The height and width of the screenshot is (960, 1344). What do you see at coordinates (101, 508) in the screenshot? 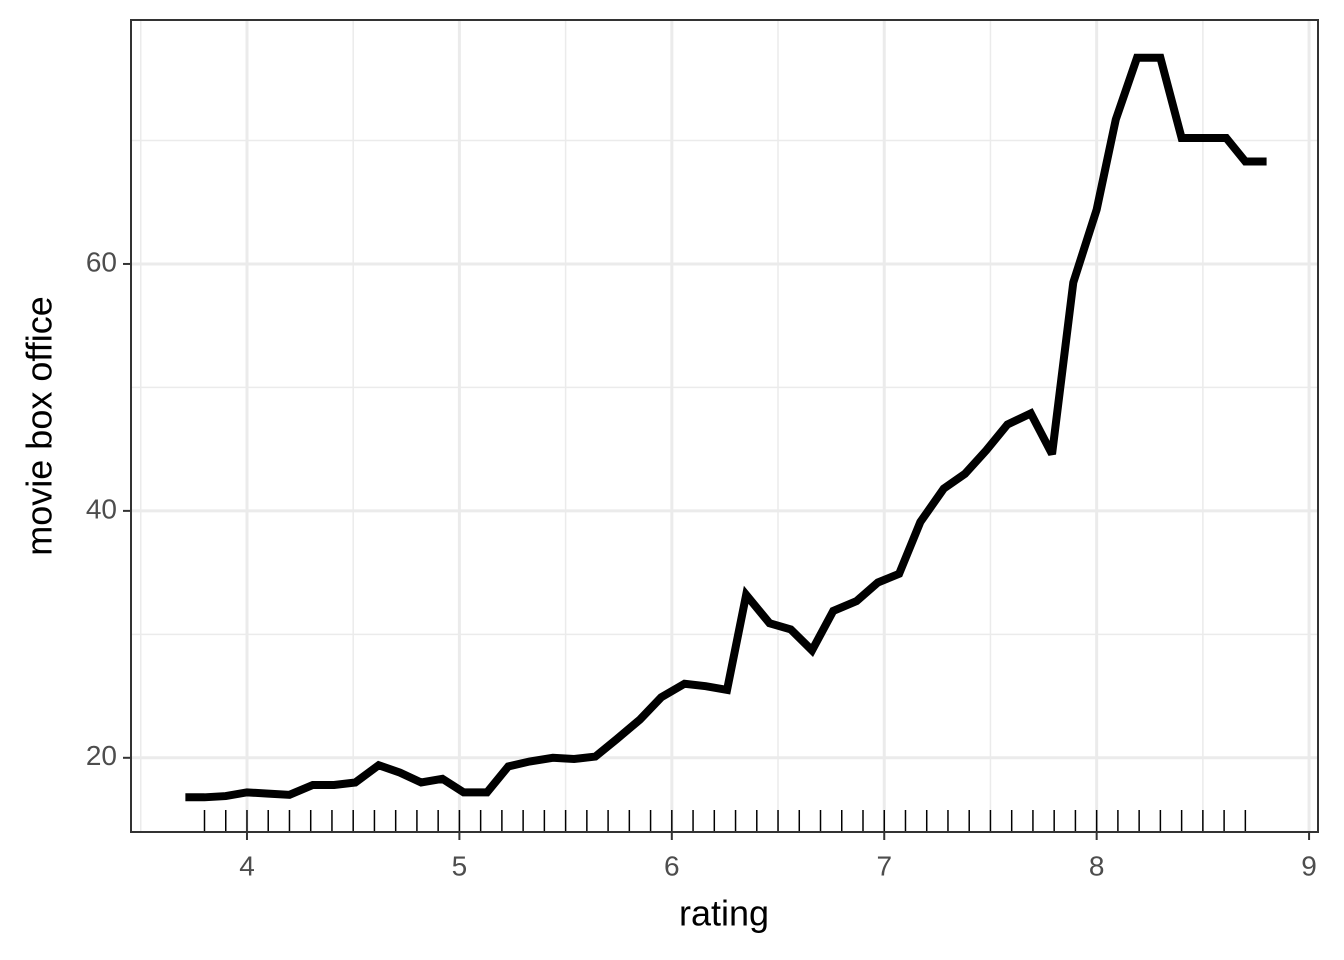
I see `y-tick-label: 40` at bounding box center [101, 508].